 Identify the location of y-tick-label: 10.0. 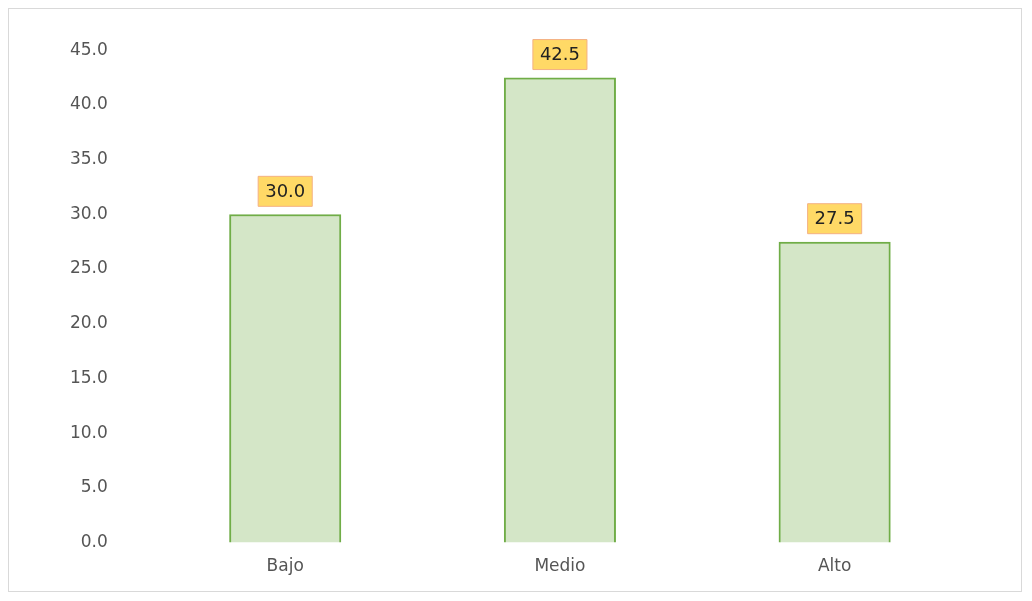
(88, 431).